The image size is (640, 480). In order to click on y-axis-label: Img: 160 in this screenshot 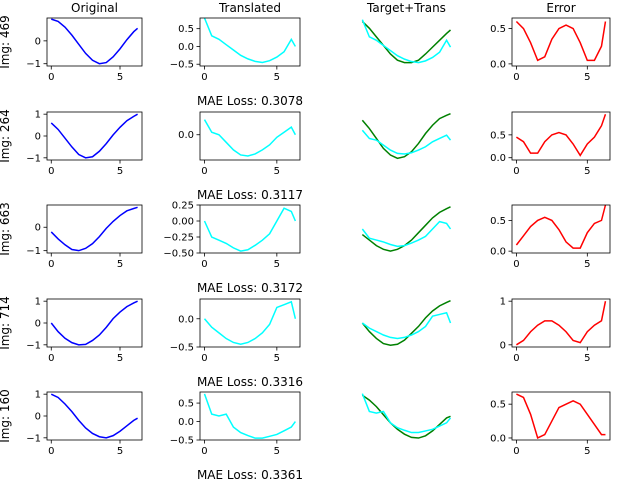, I will do `click(6, 416)`.